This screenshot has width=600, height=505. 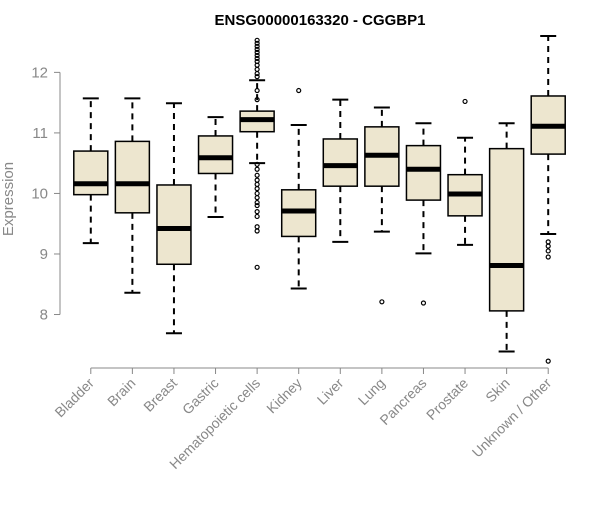 What do you see at coordinates (40, 133) in the screenshot?
I see `y-tick-label: 11` at bounding box center [40, 133].